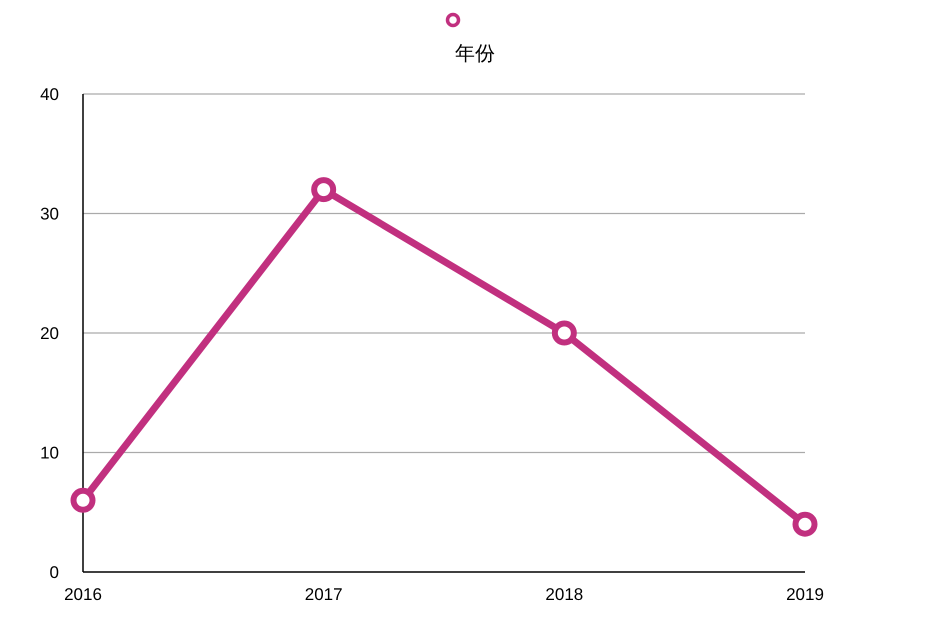 The height and width of the screenshot is (628, 938). What do you see at coordinates (49, 94) in the screenshot?
I see `y-tick-label: 40` at bounding box center [49, 94].